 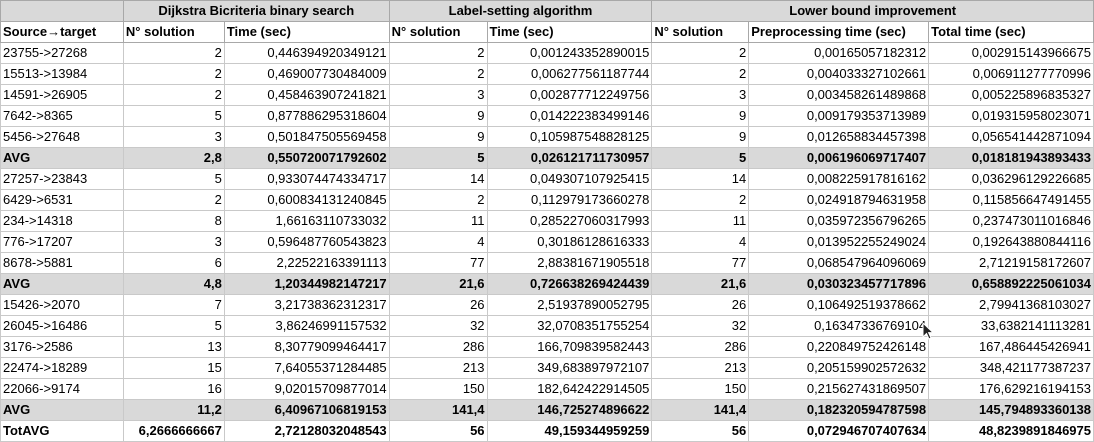 What do you see at coordinates (1011, 179) in the screenshot?
I see `value-cell: 0,036296129226685` at bounding box center [1011, 179].